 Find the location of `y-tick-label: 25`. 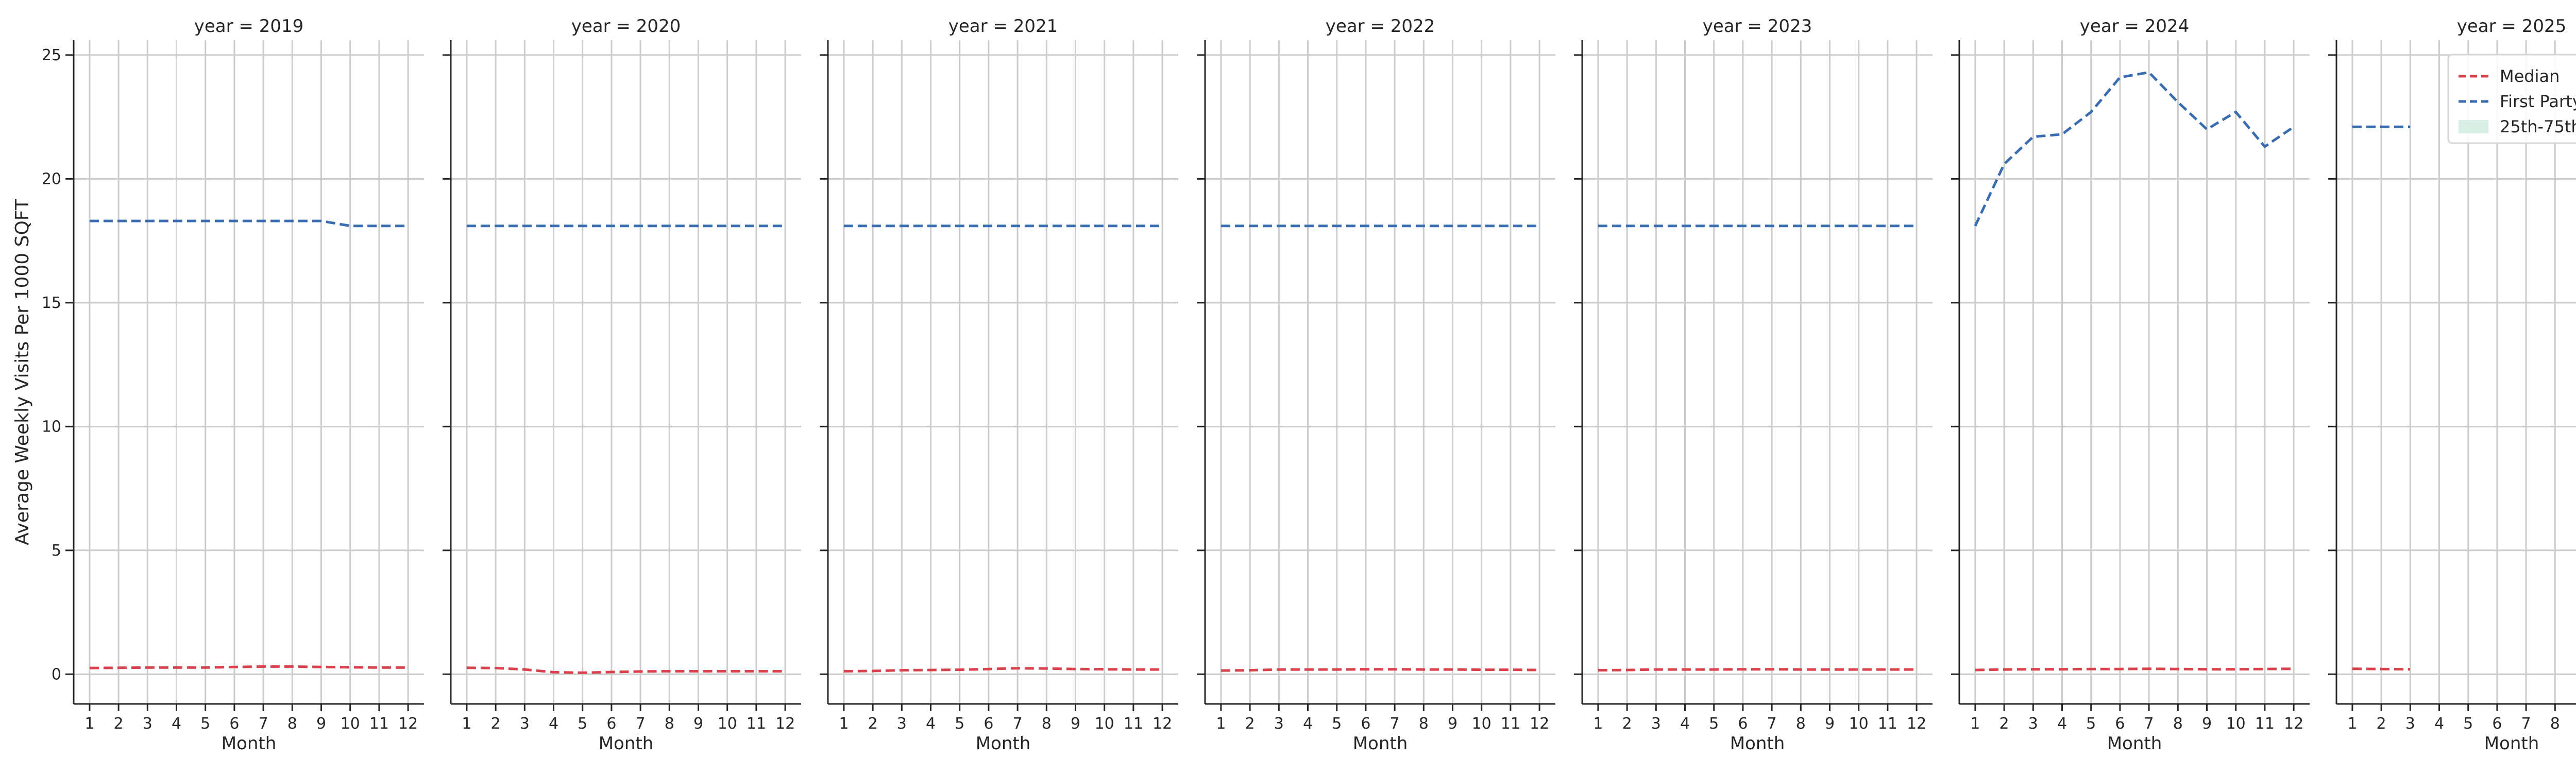

y-tick-label: 25 is located at coordinates (51, 55).